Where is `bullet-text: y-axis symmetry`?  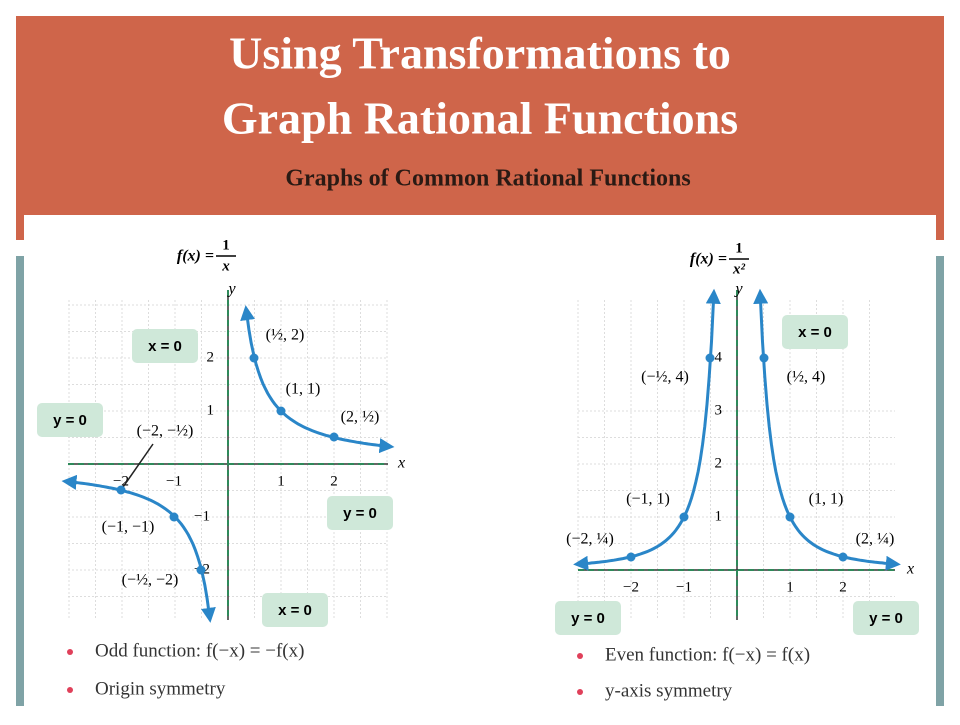
bullet-text: y-axis symmetry is located at coordinates (669, 690).